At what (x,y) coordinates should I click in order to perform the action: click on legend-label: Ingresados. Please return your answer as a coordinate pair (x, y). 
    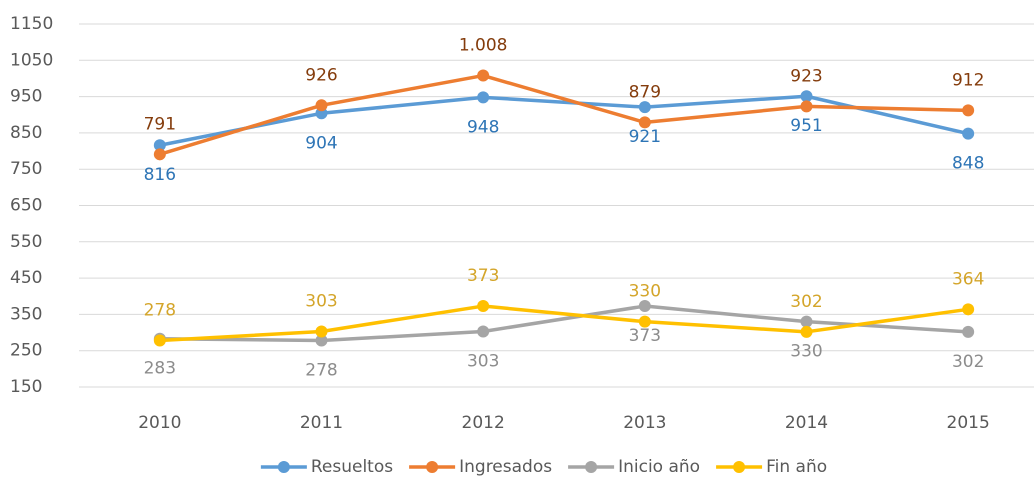
    Looking at the image, I should click on (505, 467).